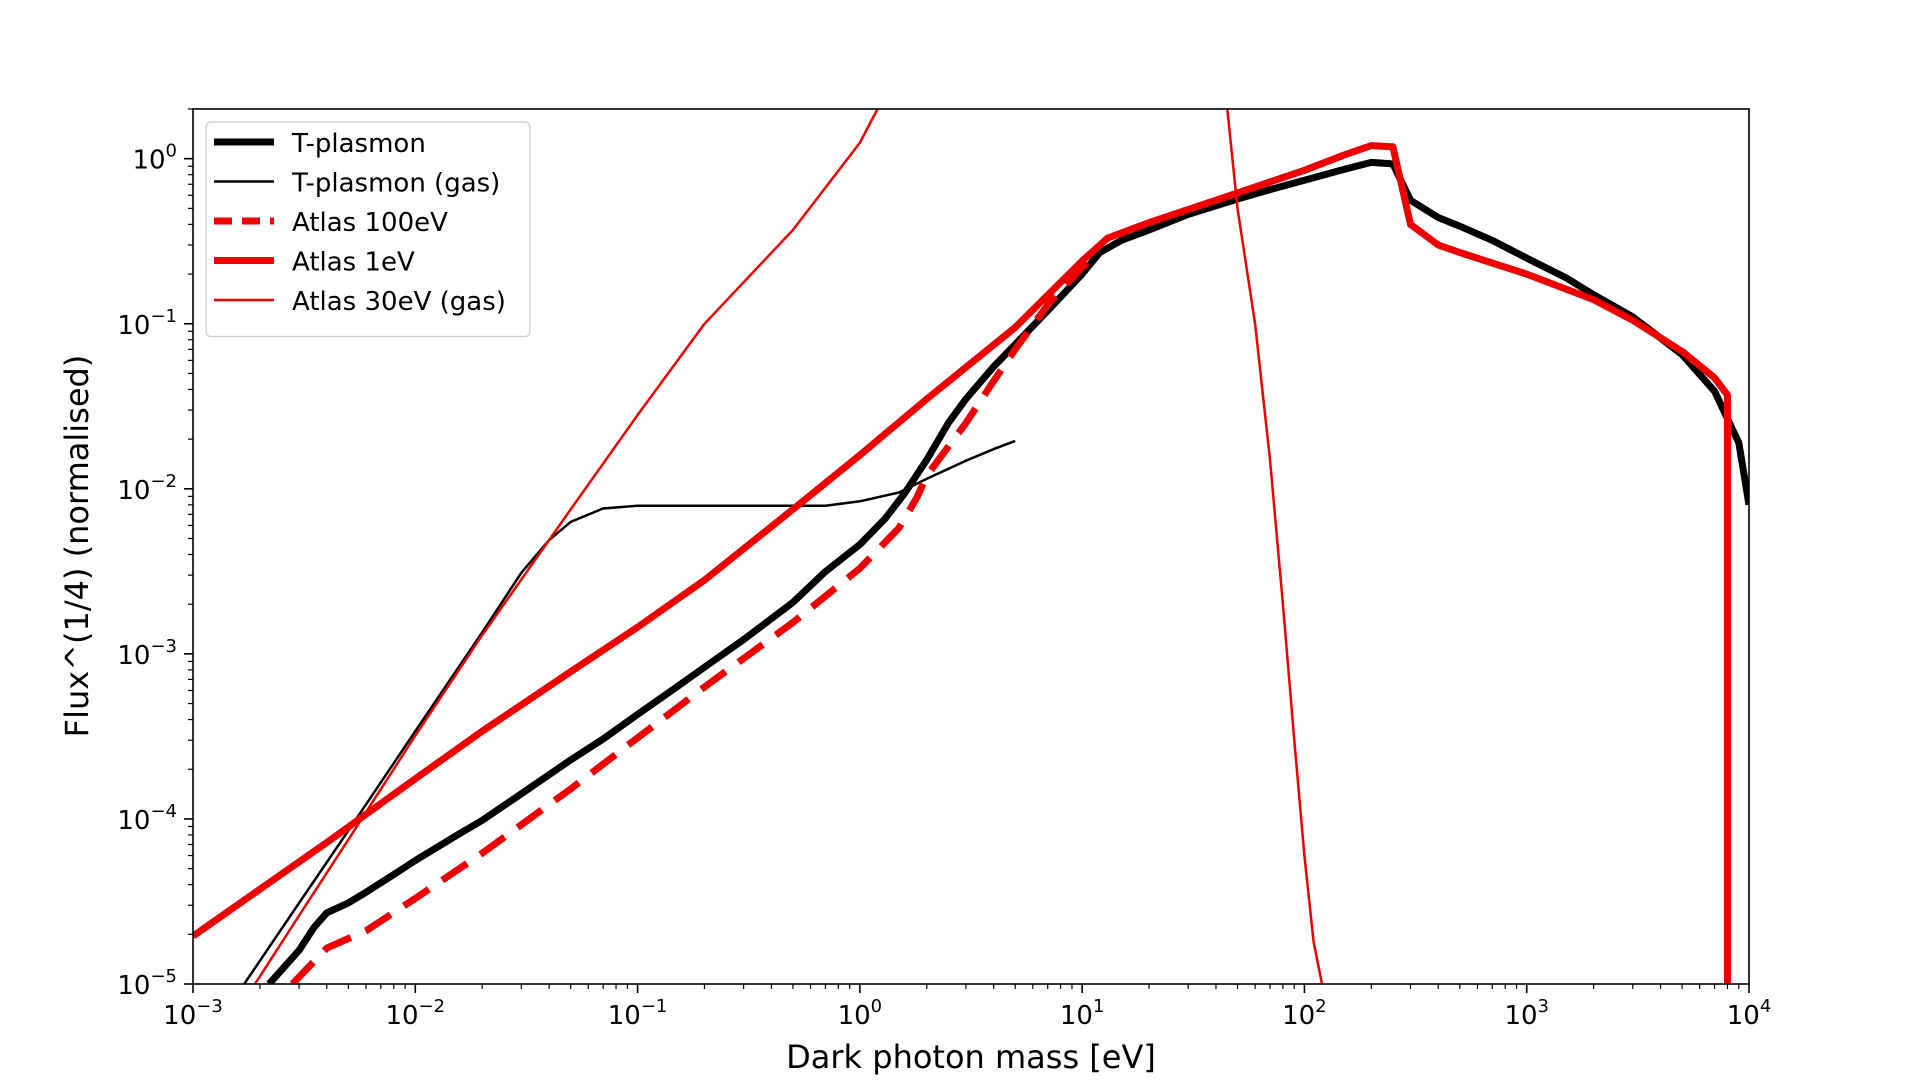 The height and width of the screenshot is (1080, 1920). Describe the element at coordinates (147, 323) in the screenshot. I see `y-tick-label: 10⁻¹` at that location.